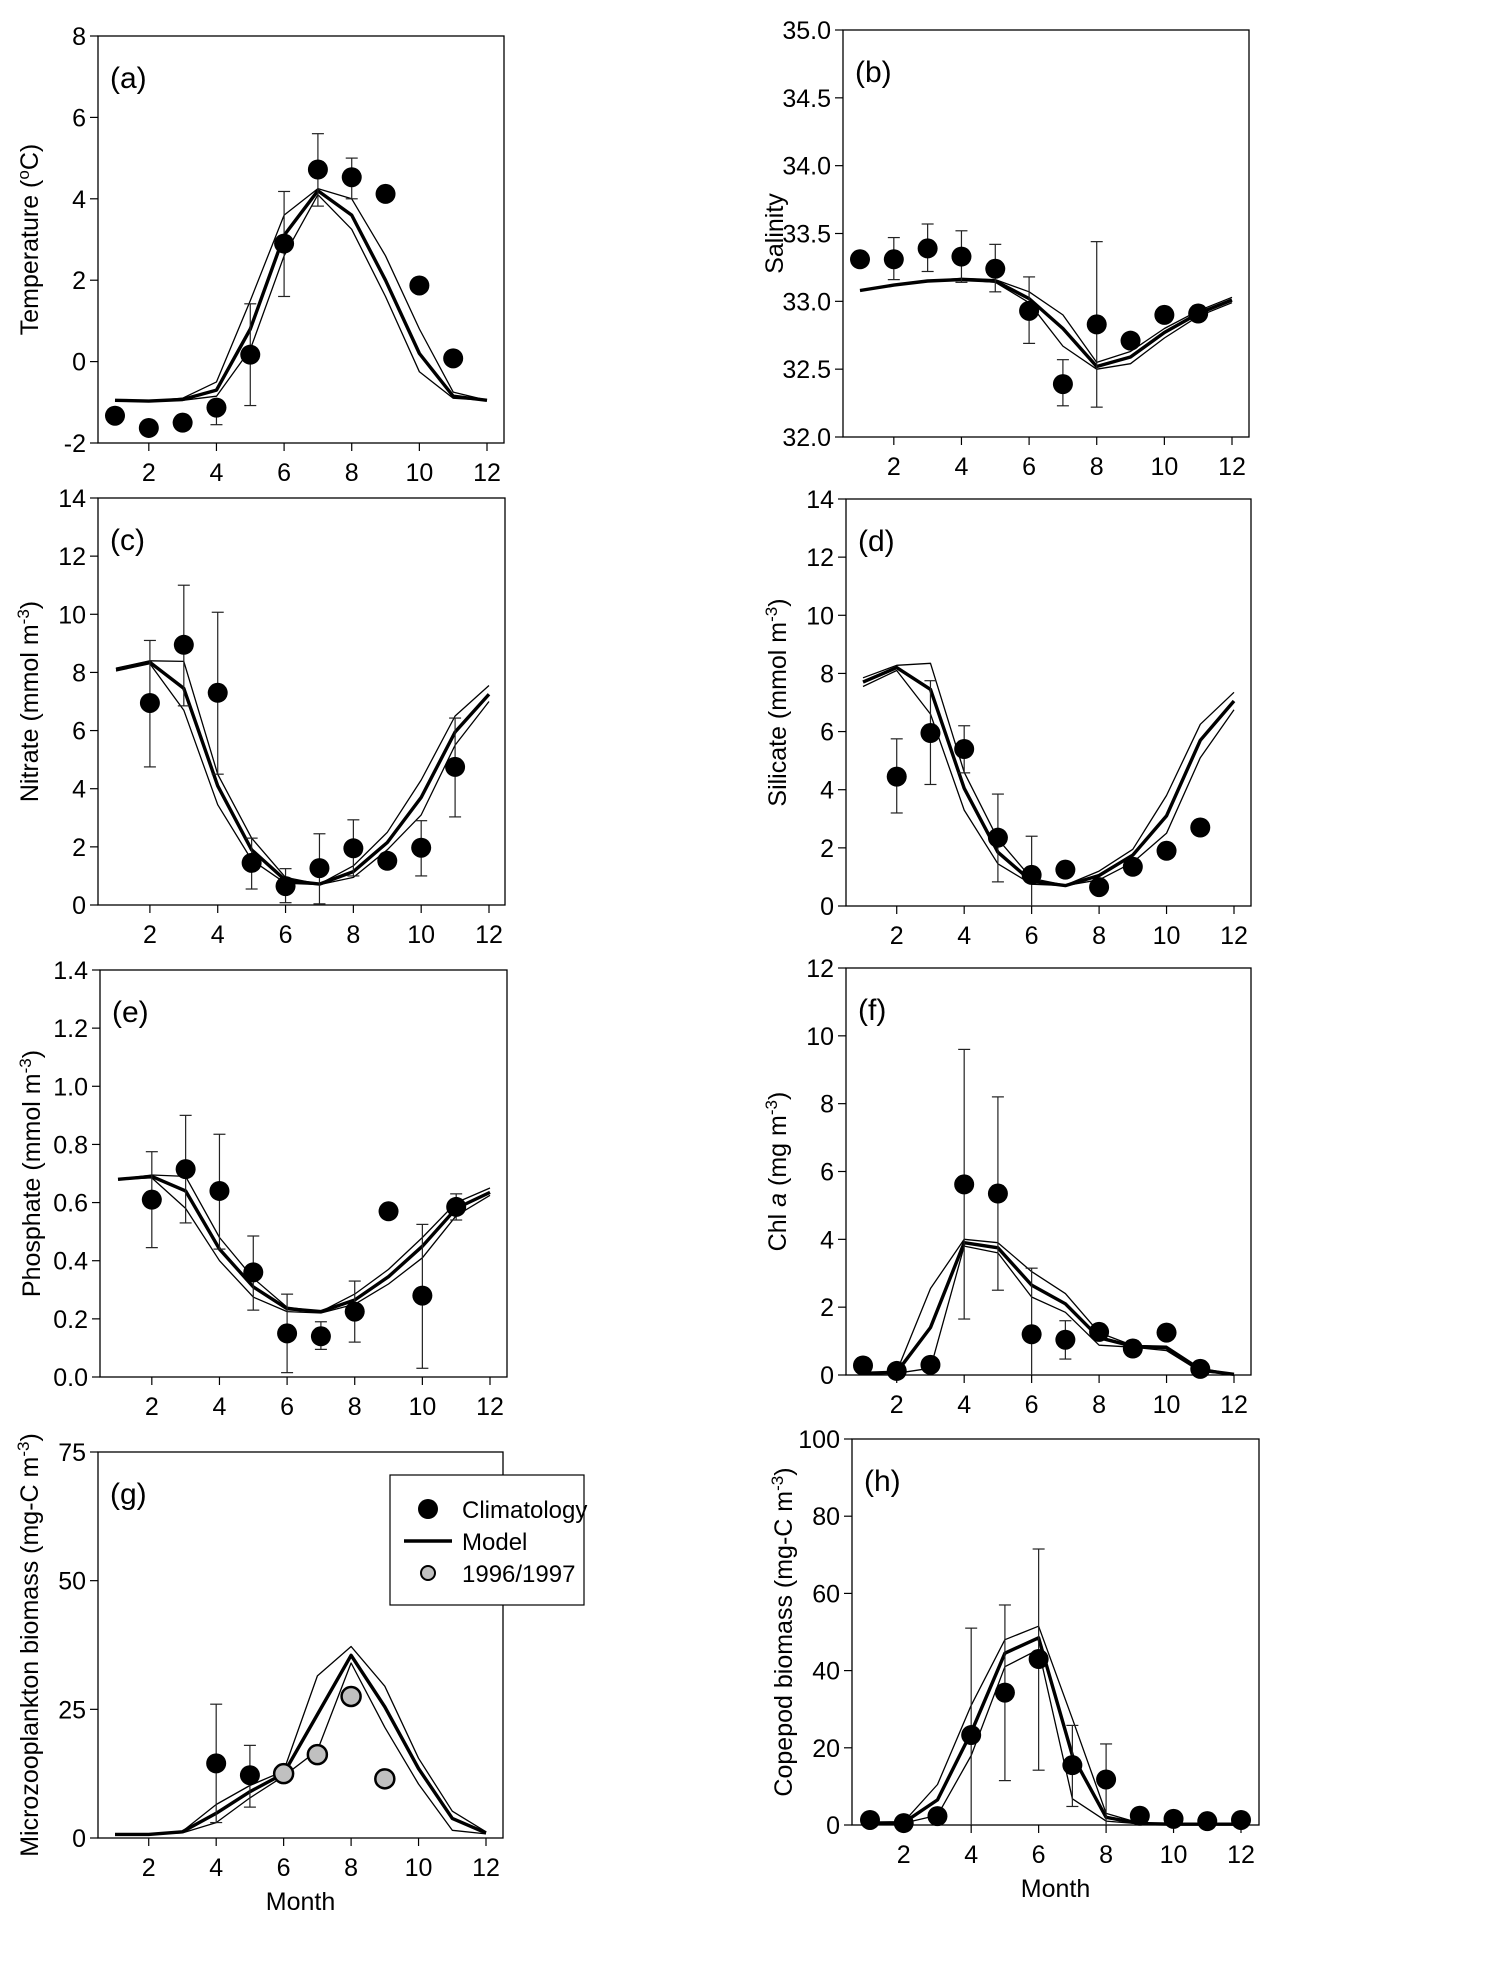 Image resolution: width=1499 pixels, height=1961 pixels. I want to click on y-tick-label: 32.0, so click(806, 438).